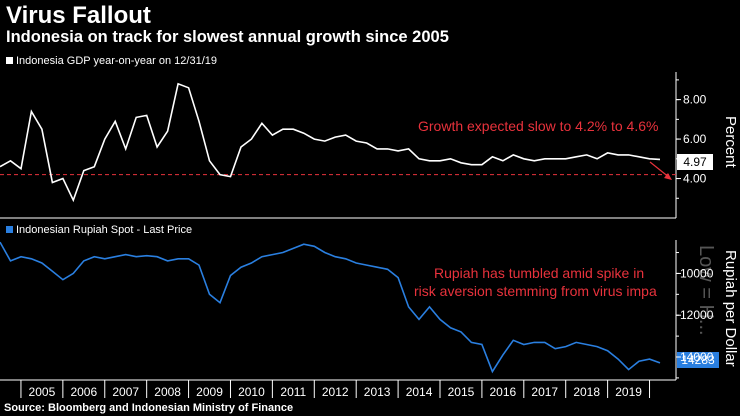  Describe the element at coordinates (697, 357) in the screenshot. I see `rupiah-y-tick-label: 14000` at that location.